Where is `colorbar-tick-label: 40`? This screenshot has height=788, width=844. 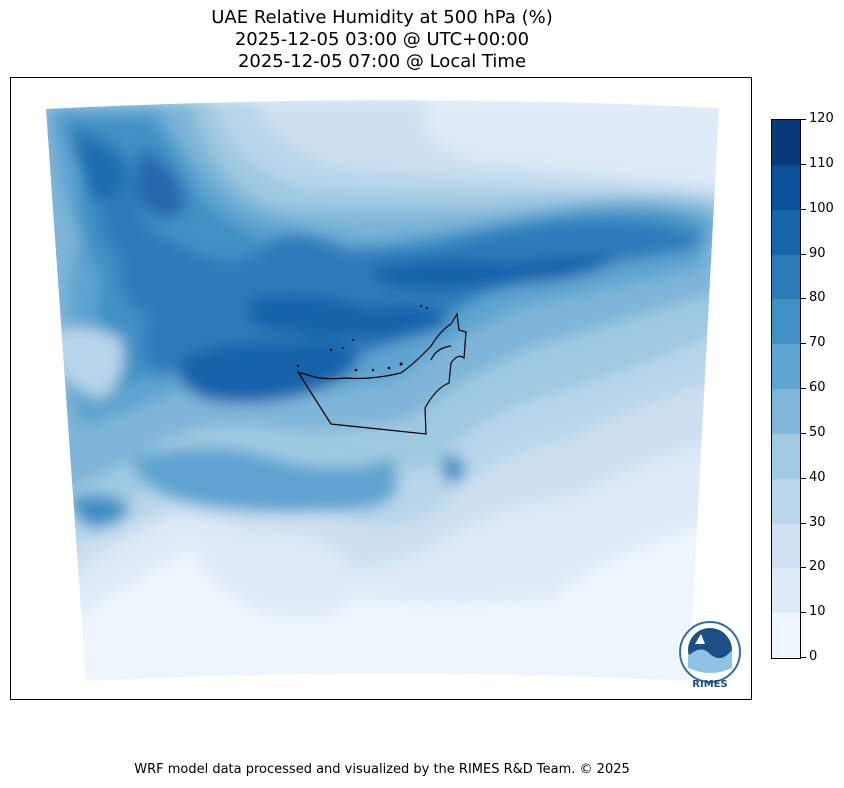
colorbar-tick-label: 40 is located at coordinates (817, 477).